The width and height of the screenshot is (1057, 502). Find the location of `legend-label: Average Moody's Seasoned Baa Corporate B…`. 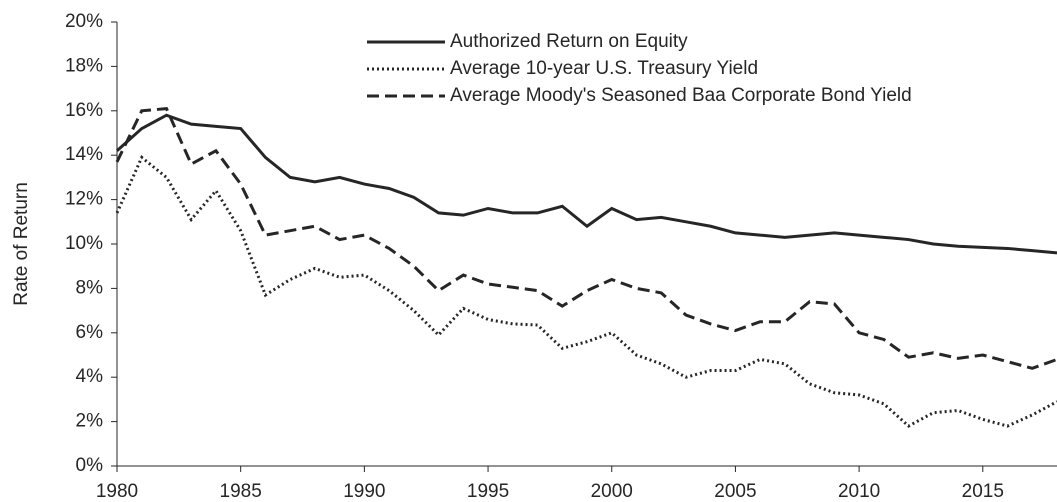

legend-label: Average Moody's Seasoned Baa Corporate B… is located at coordinates (681, 95).